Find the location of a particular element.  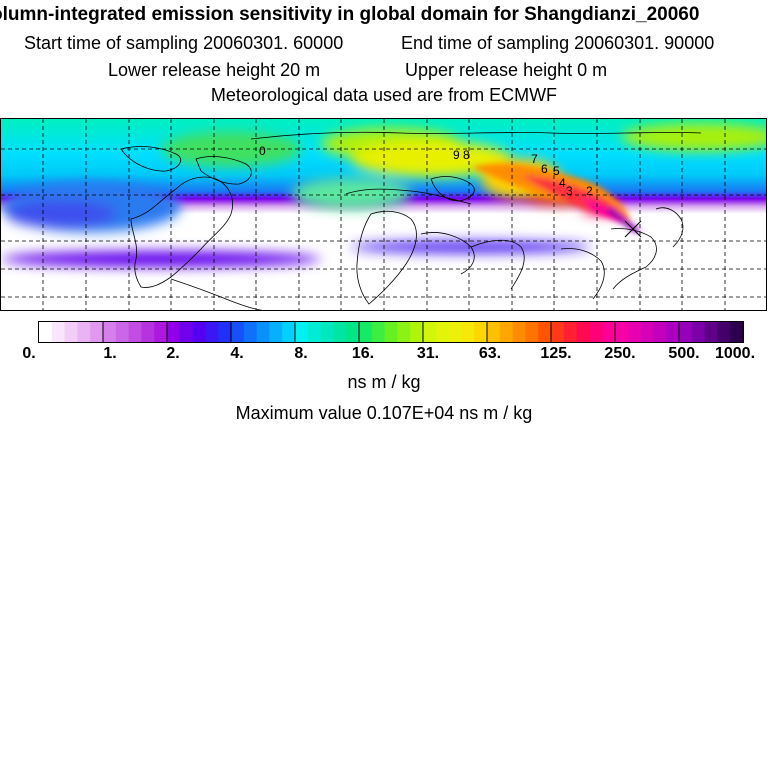

contour-label: 2 is located at coordinates (589, 191).